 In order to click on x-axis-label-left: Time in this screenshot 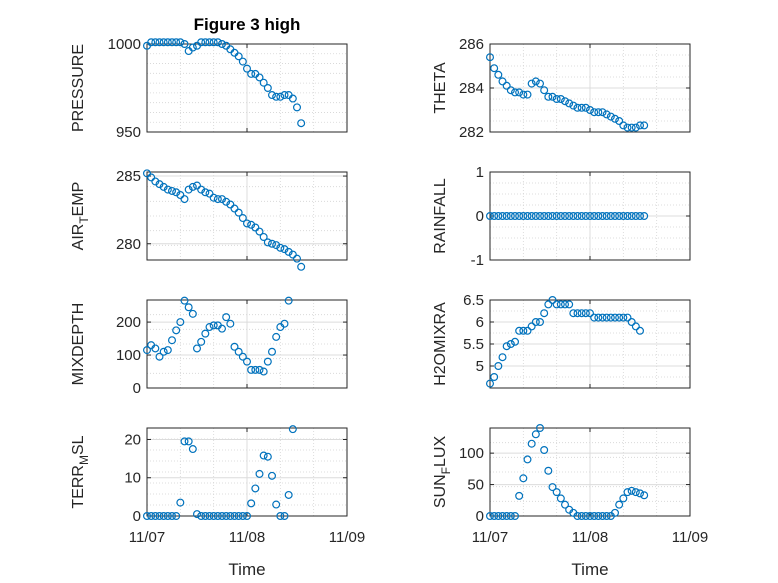, I will do `click(246, 569)`.